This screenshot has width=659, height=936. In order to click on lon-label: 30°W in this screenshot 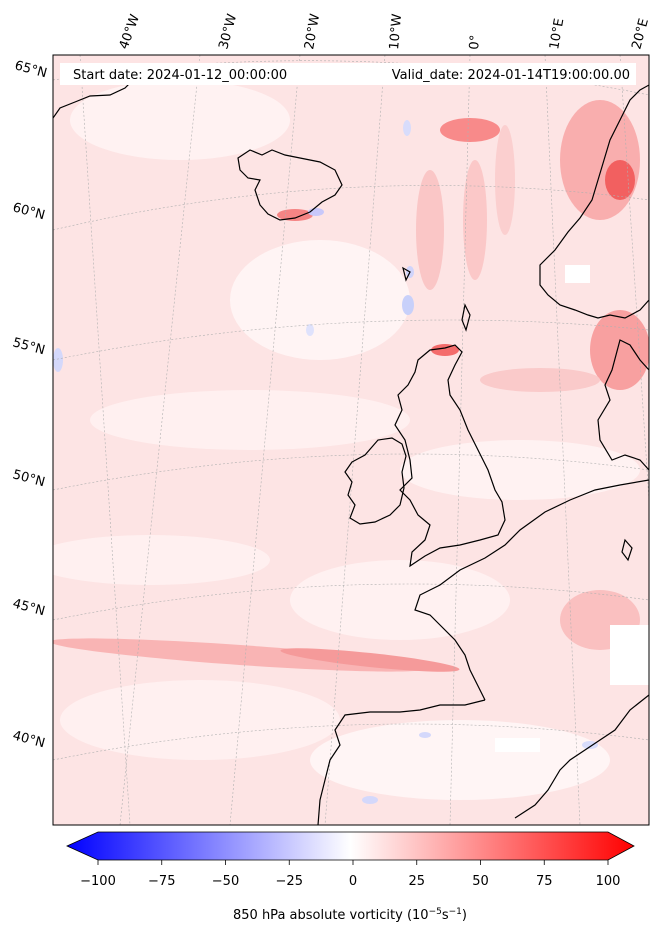, I will do `click(228, 31)`.